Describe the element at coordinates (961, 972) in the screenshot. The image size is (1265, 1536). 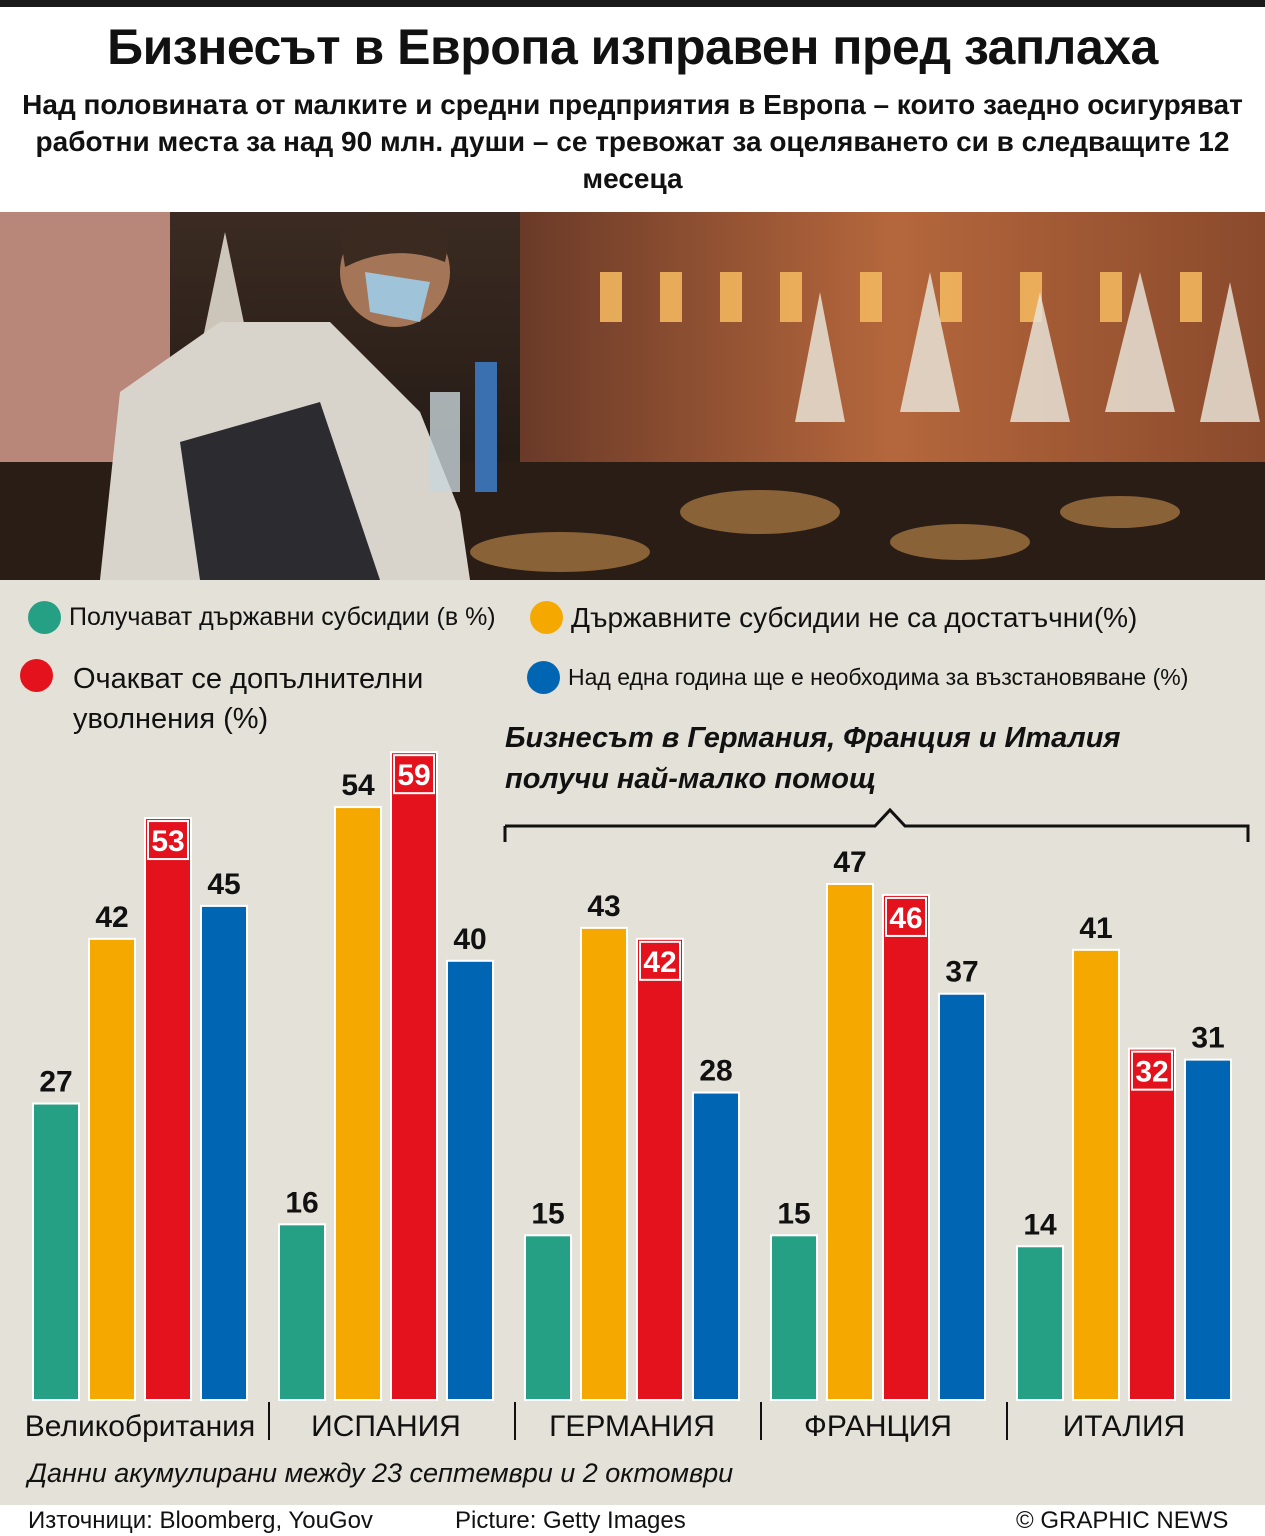
I see `data-label: 37` at that location.